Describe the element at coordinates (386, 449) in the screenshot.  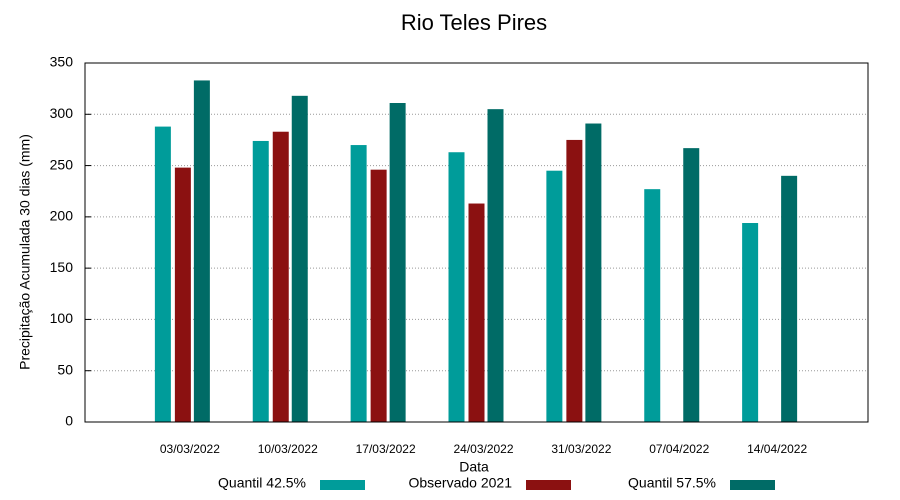
I see `x-tick-label: 17/03/2022` at that location.